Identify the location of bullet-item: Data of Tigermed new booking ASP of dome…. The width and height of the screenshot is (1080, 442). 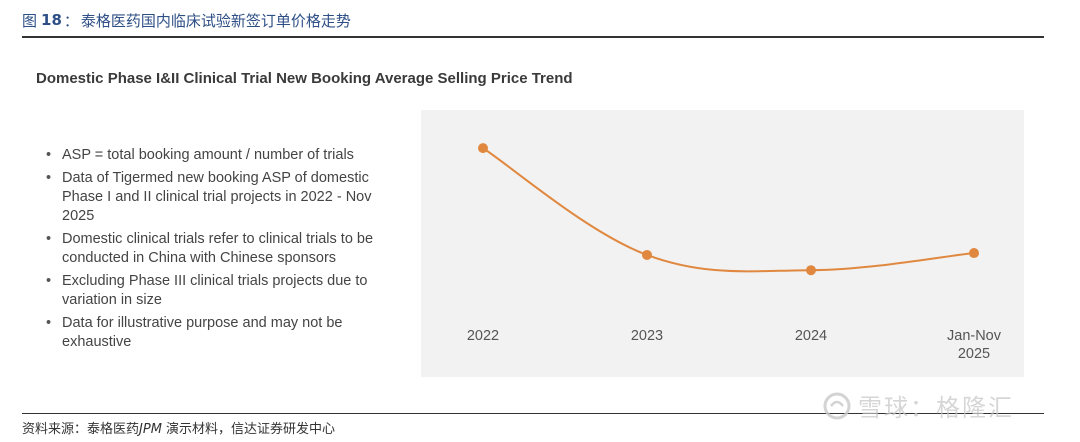
(224, 197).